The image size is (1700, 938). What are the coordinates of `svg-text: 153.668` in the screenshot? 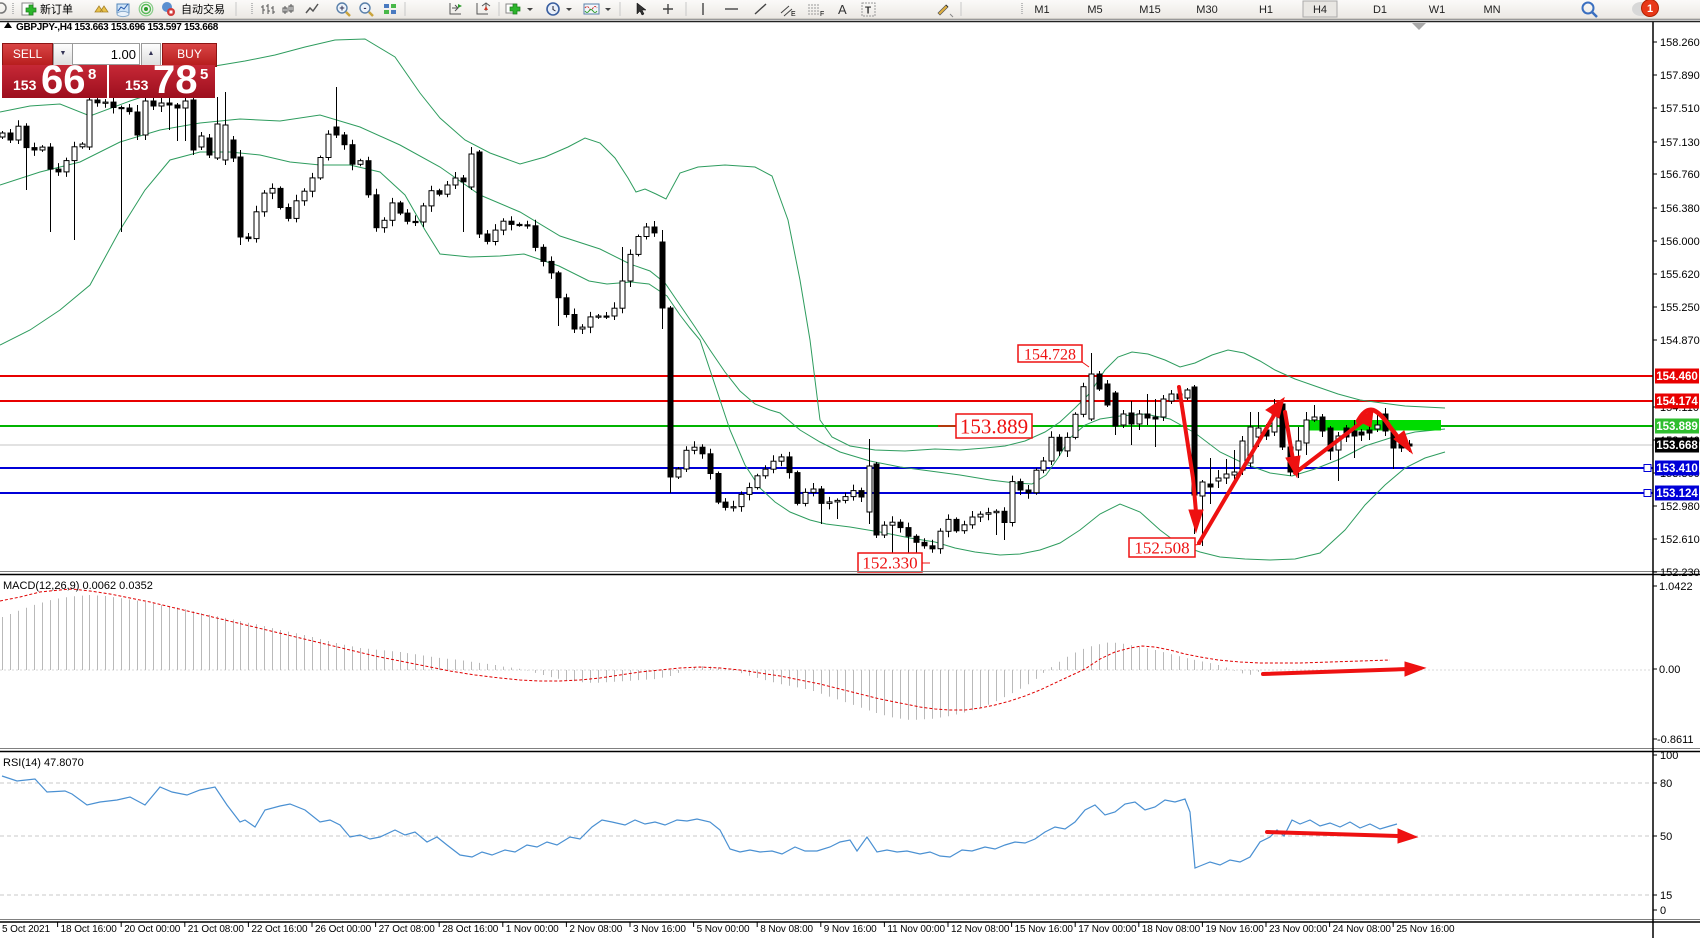 It's located at (1677, 446).